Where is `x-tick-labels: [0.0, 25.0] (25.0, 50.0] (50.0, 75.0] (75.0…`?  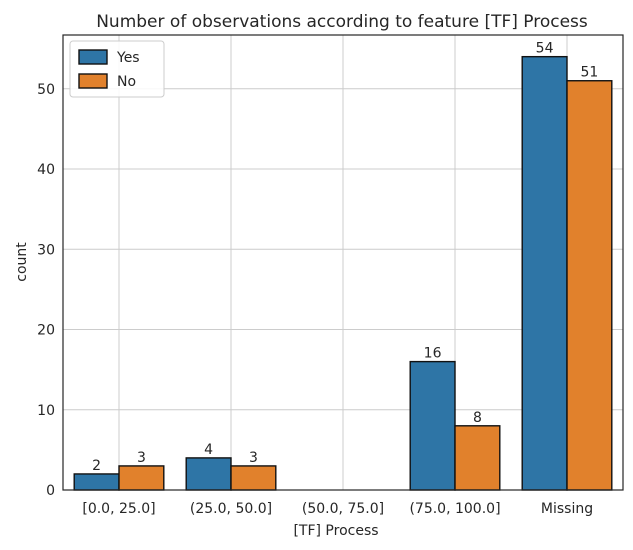 x-tick-labels: [0.0, 25.0] (25.0, 50.0] (50.0, 75.0] (75.0… is located at coordinates (337, 509).